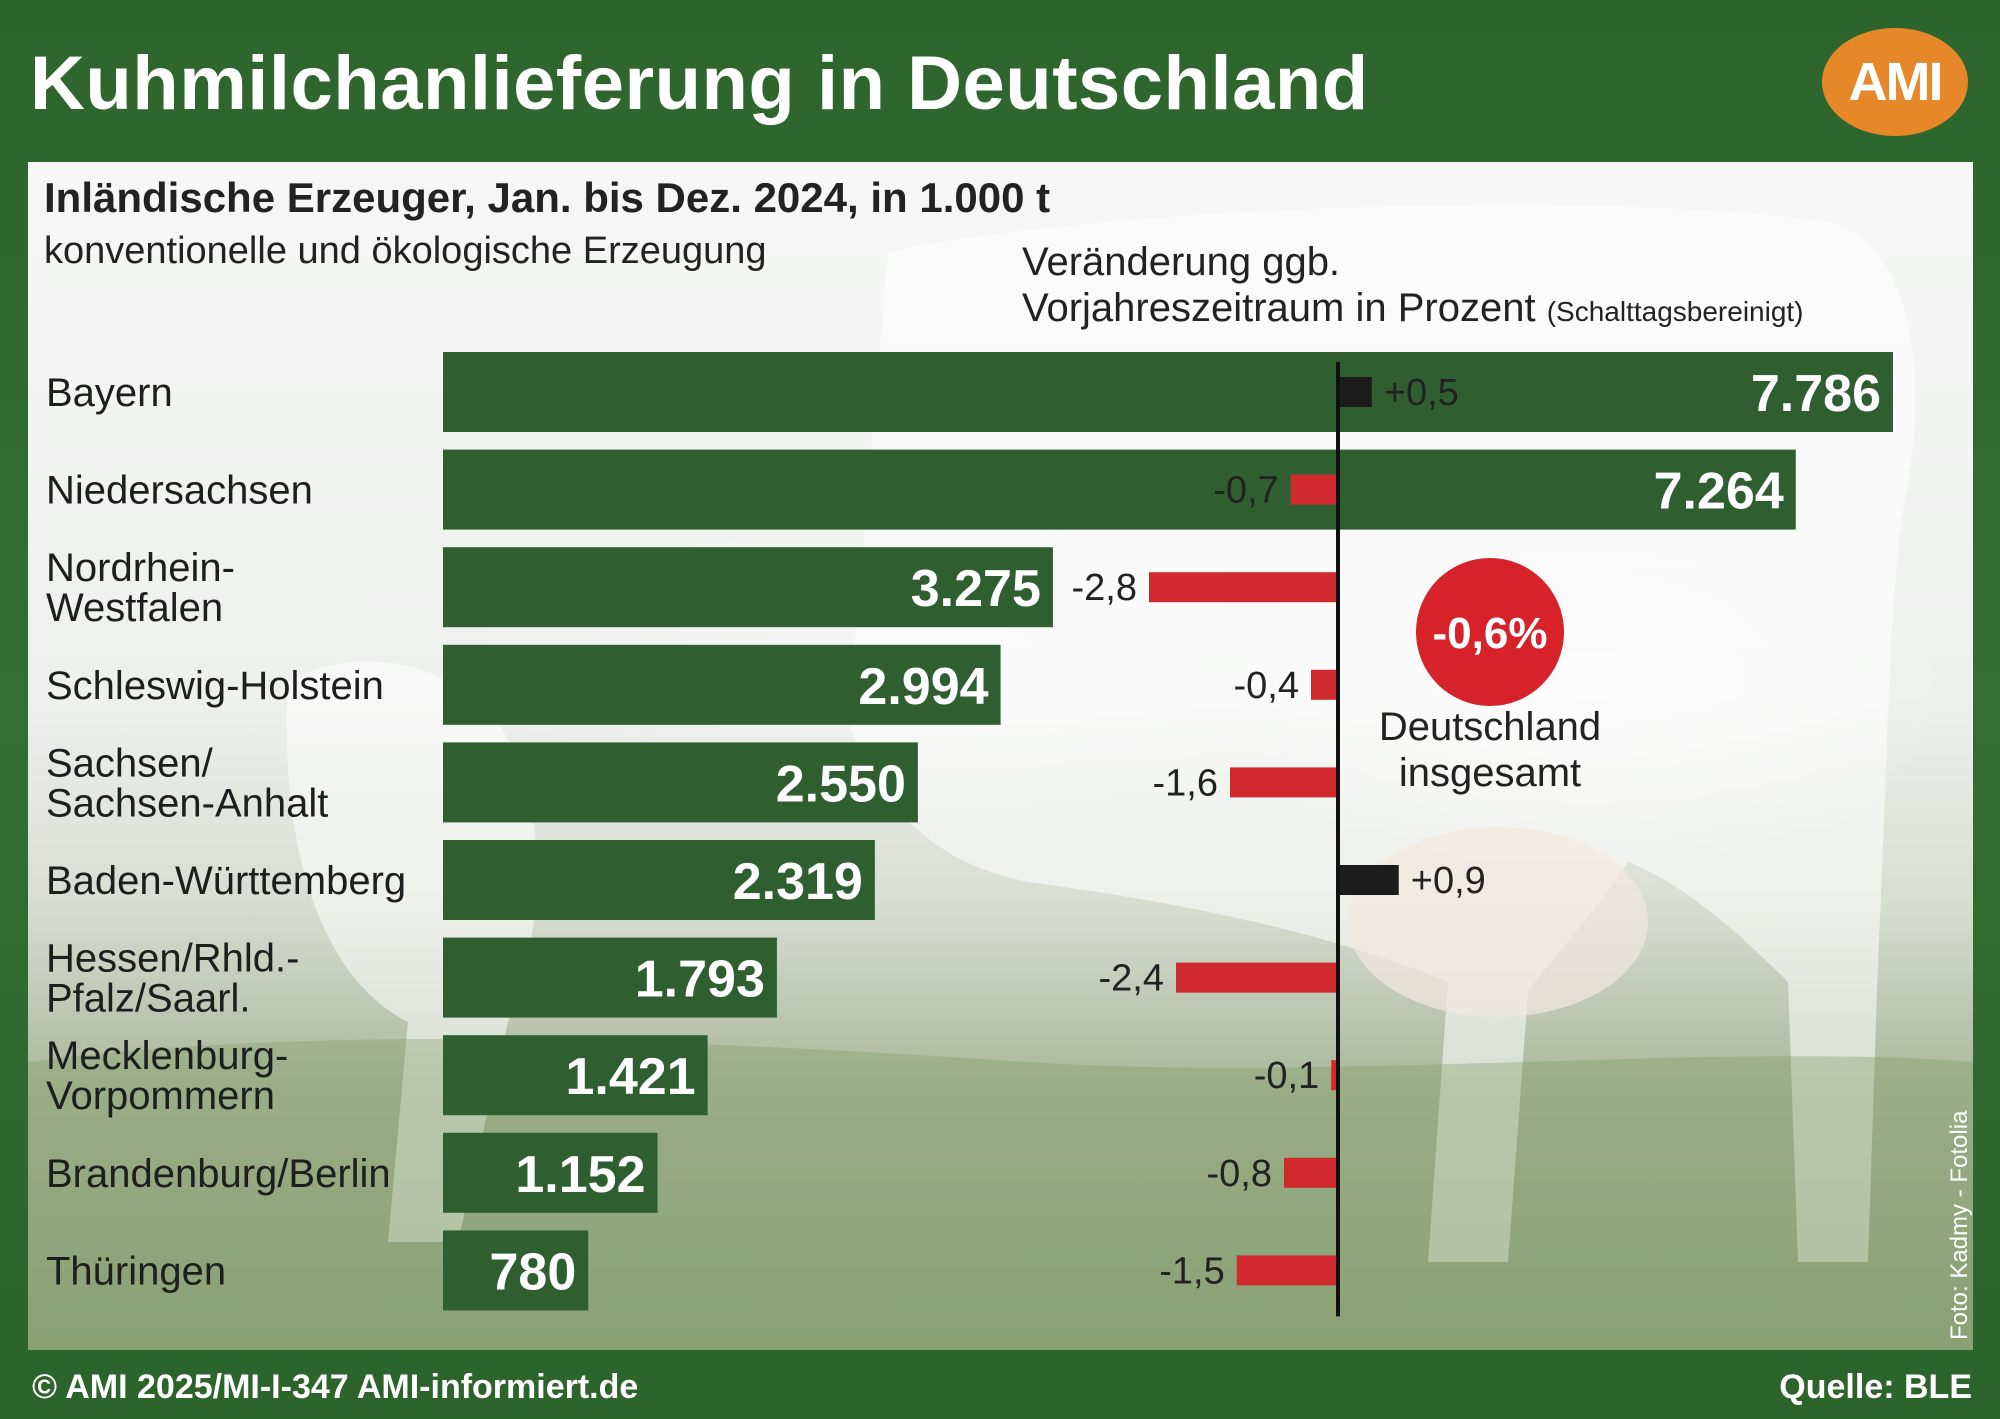 This screenshot has width=2000, height=1419. What do you see at coordinates (130, 763) in the screenshot?
I see `region-label-line: Sachsen/` at bounding box center [130, 763].